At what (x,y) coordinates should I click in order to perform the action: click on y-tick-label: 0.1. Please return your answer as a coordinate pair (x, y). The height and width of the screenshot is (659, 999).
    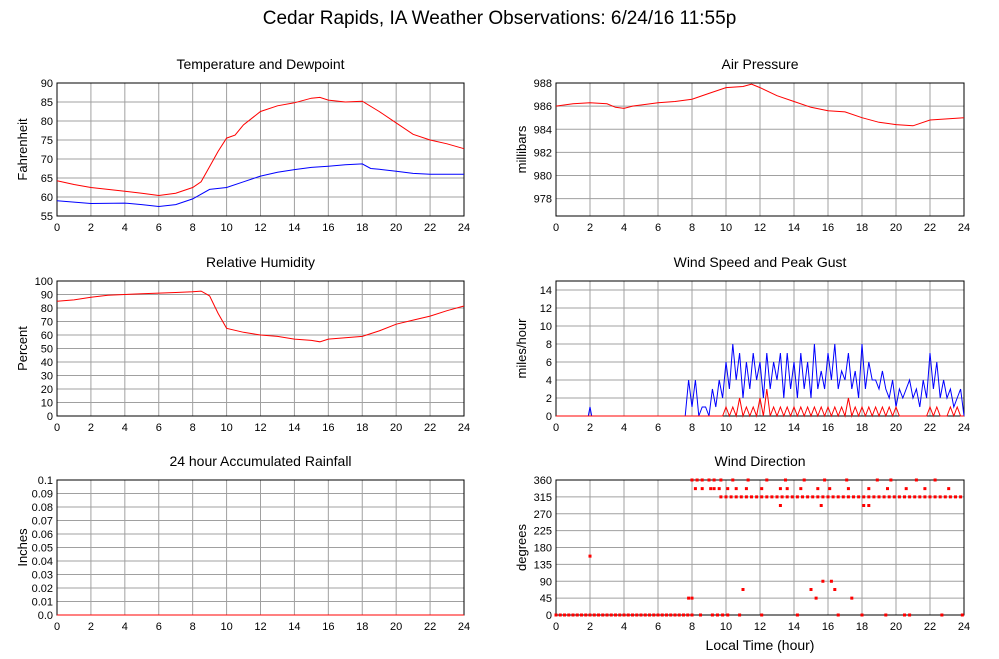
    Looking at the image, I should click on (45, 481).